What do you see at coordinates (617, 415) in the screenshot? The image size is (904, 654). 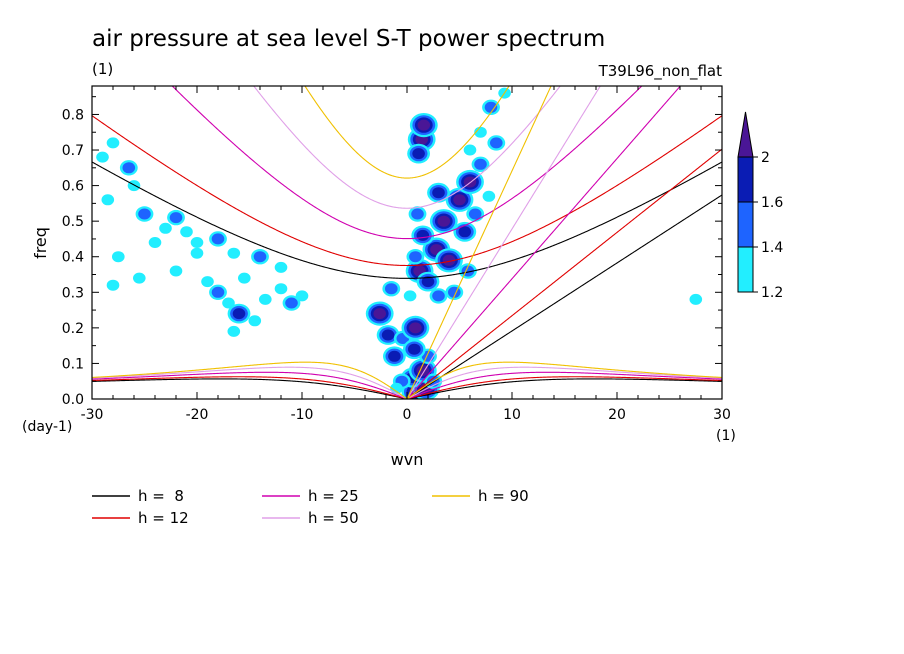 I see `x-tick-label: 20` at bounding box center [617, 415].